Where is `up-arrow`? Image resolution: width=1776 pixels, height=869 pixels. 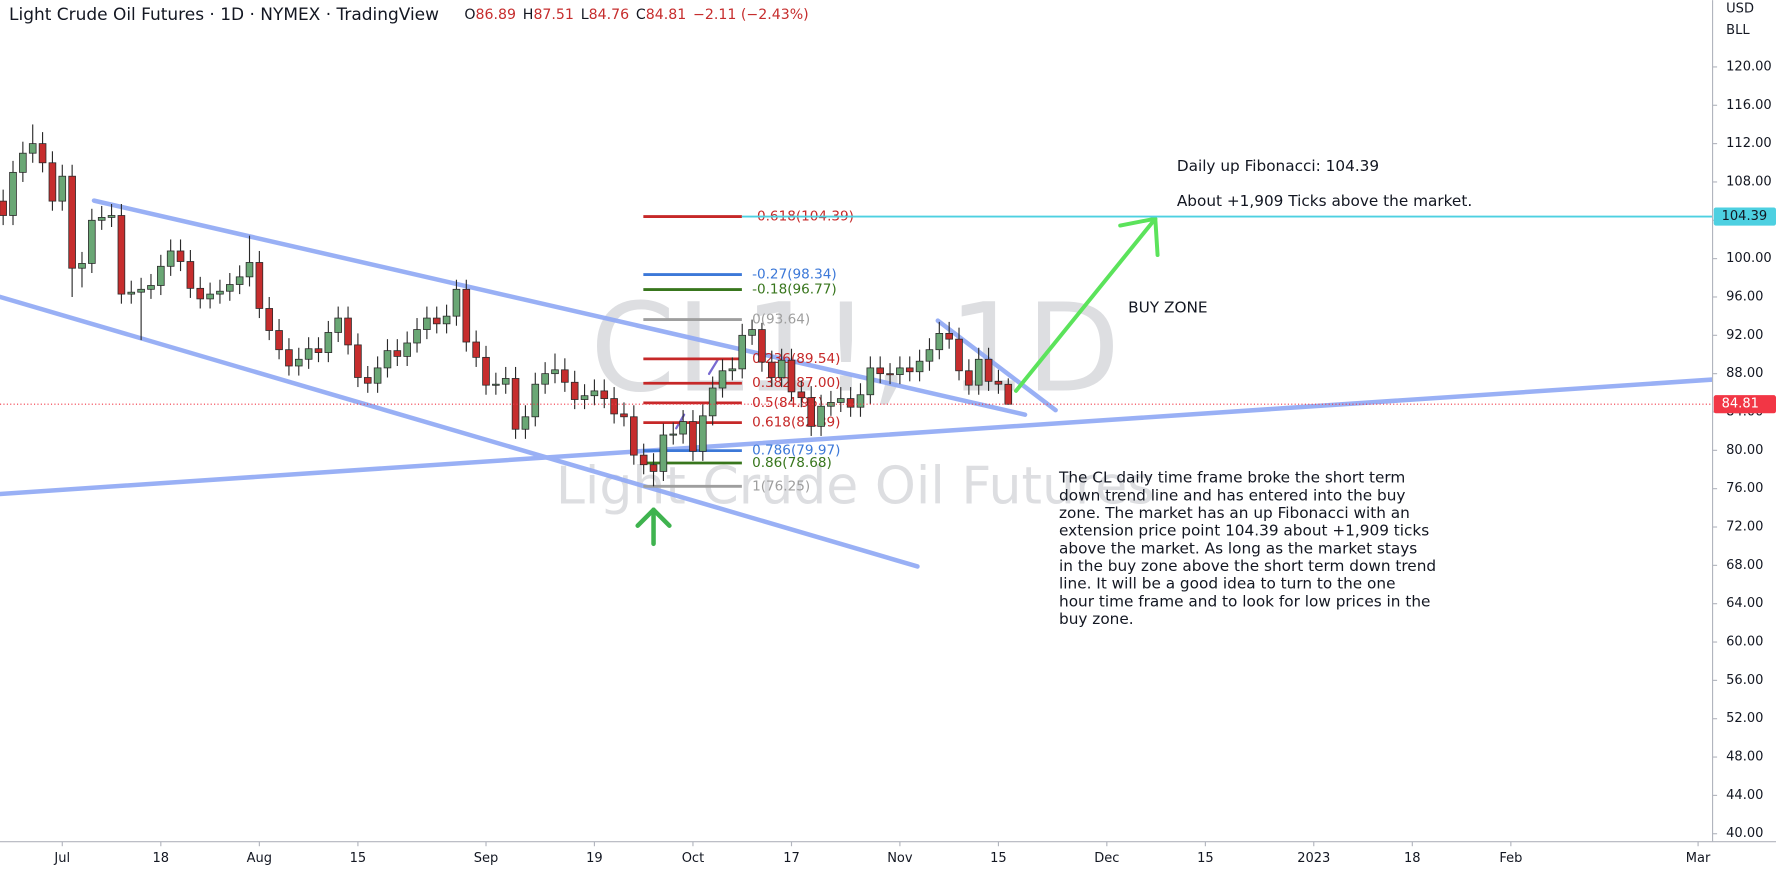
up-arrow is located at coordinates (653, 527).